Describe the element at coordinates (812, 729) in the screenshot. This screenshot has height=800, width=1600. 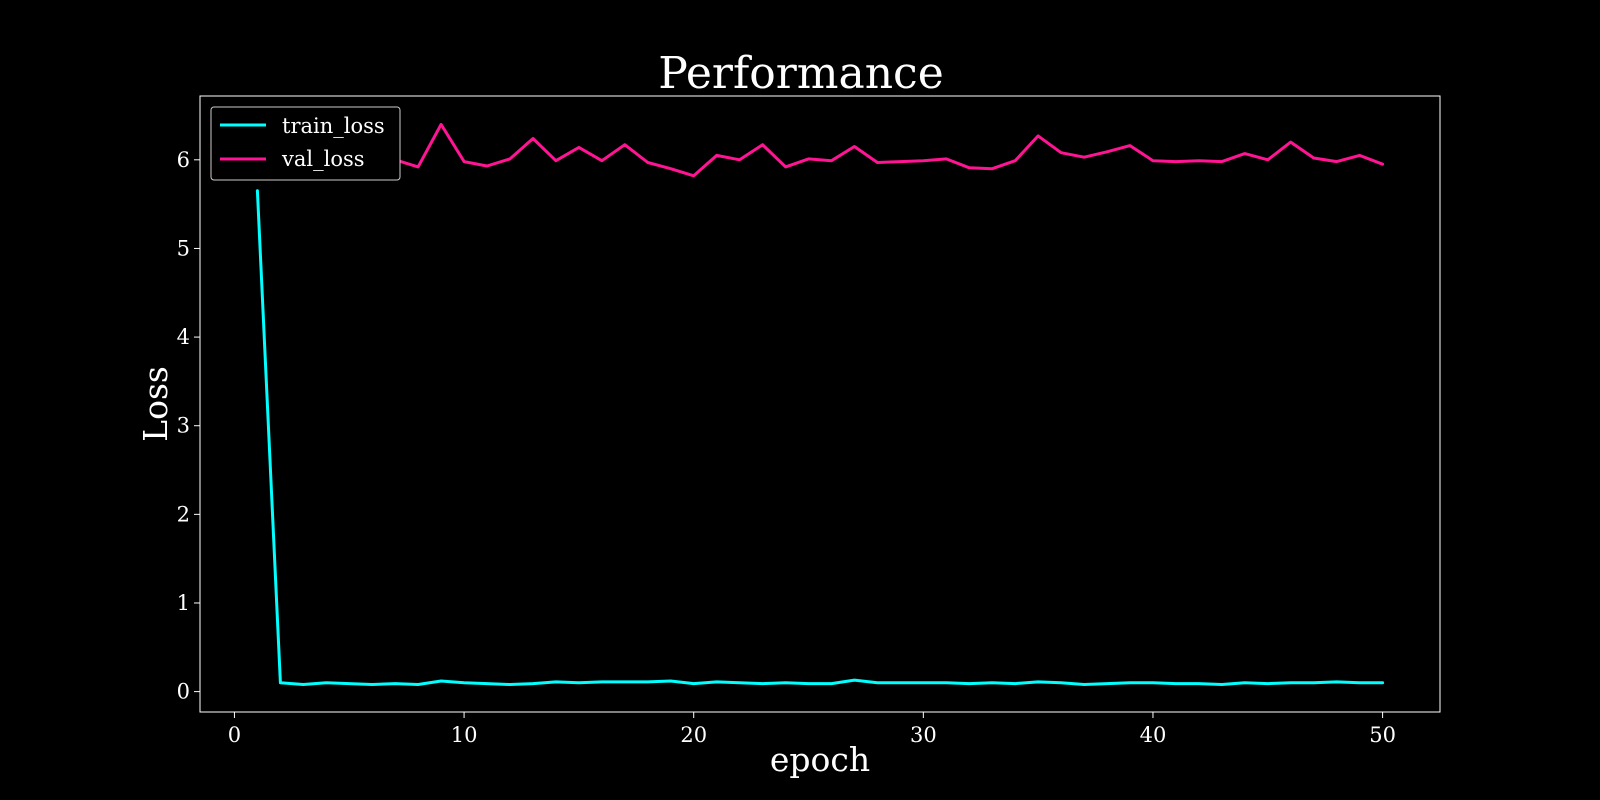
I see `x-axis-ticks: 0 10 20 30 40 50` at that location.